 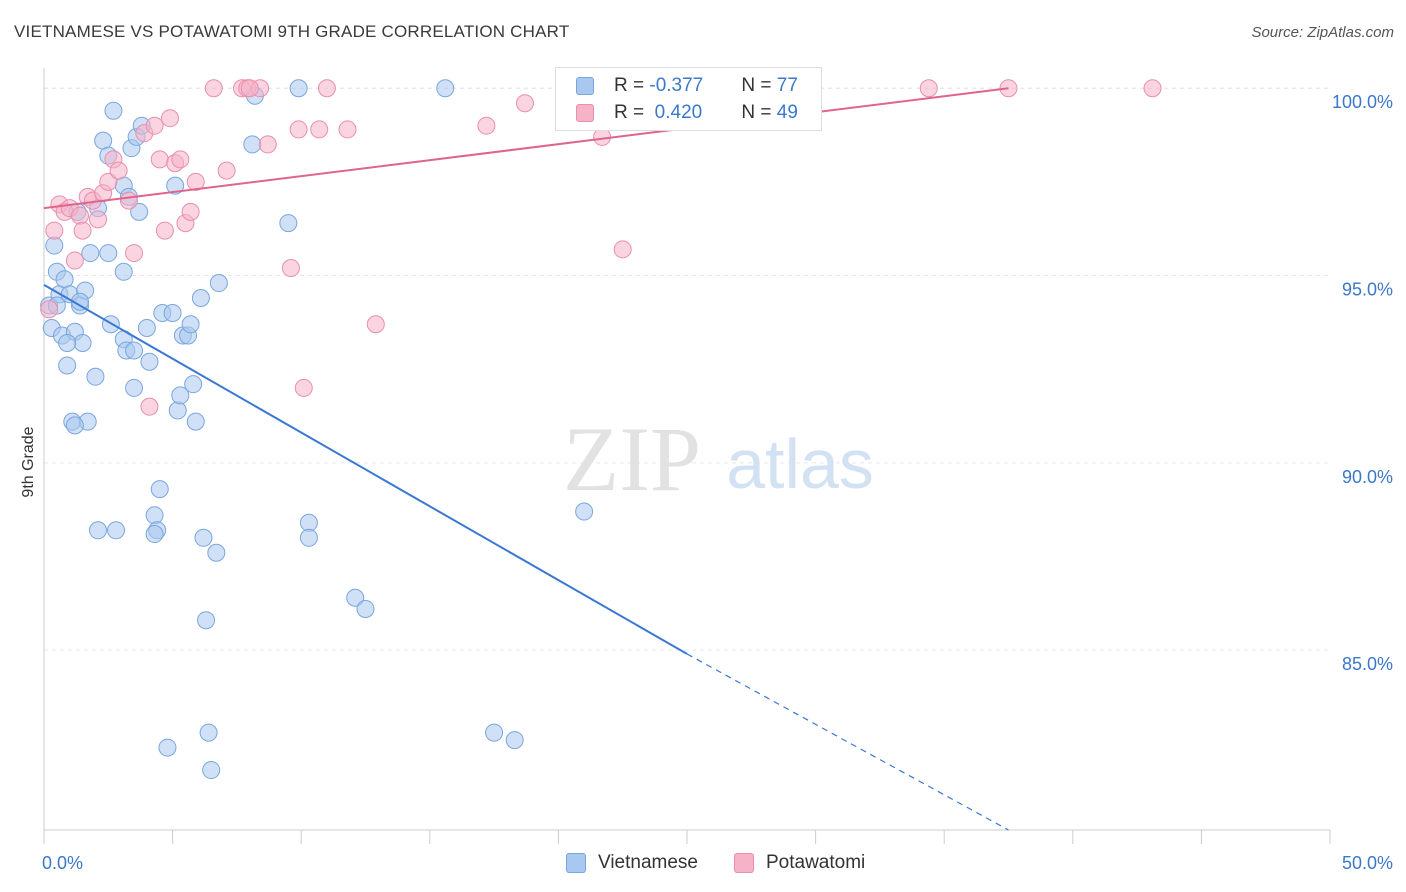 What do you see at coordinates (1367, 863) in the screenshot?
I see `x-tick-label: 50.0%` at bounding box center [1367, 863].